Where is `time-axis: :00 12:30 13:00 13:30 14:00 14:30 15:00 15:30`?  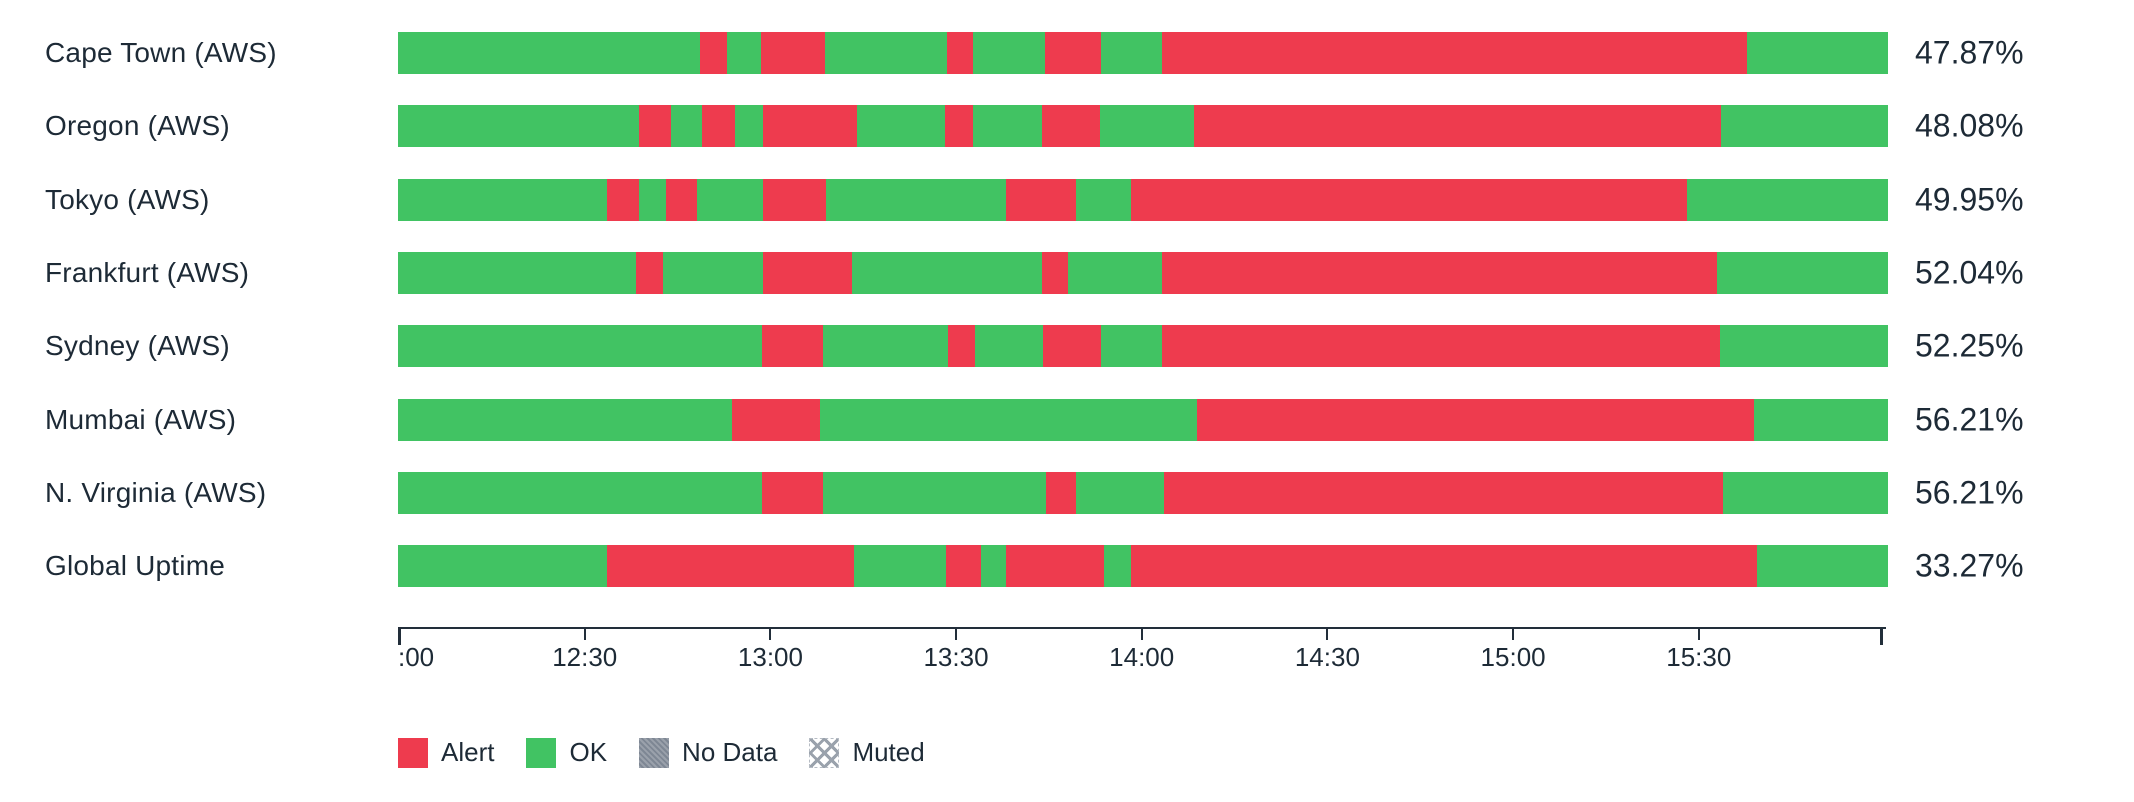
time-axis: :00 12:30 13:00 13:30 14:00 14:30 15:00 15:30 is located at coordinates (1142, 658).